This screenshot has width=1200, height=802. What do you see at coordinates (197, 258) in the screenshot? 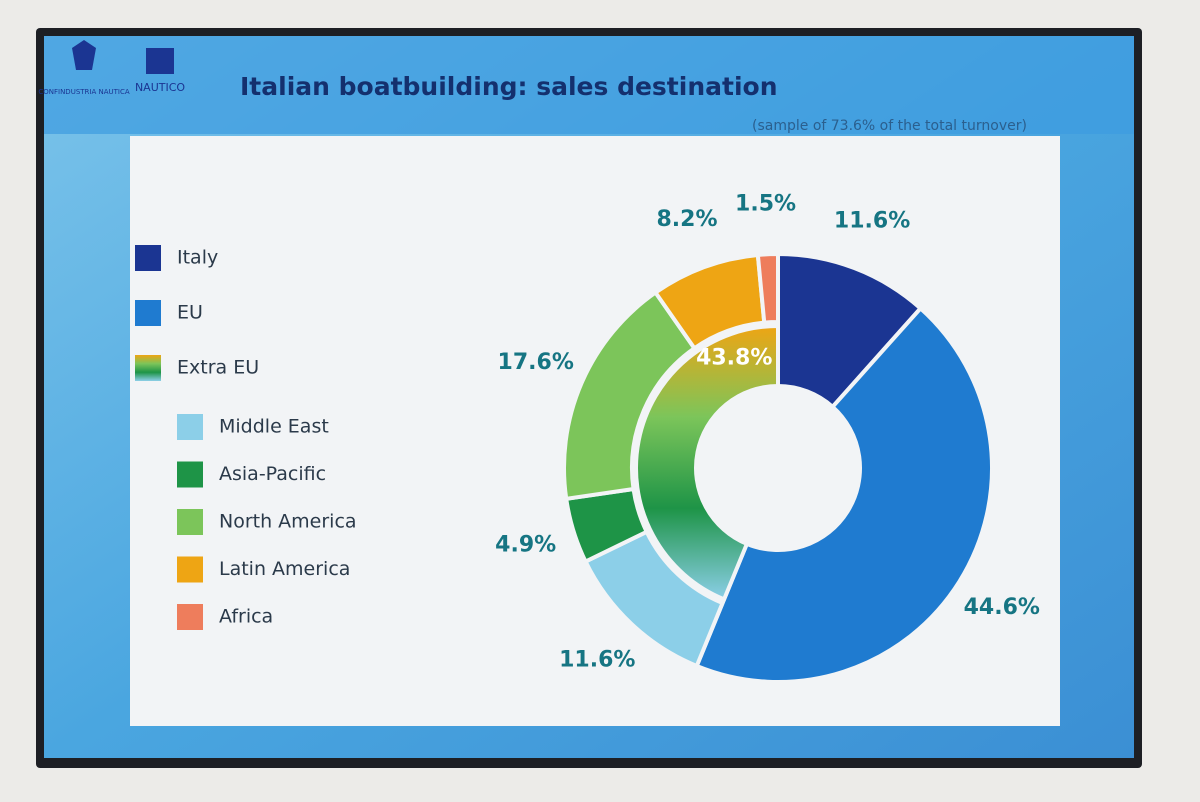
I see `legend-label: Italy` at bounding box center [197, 258].